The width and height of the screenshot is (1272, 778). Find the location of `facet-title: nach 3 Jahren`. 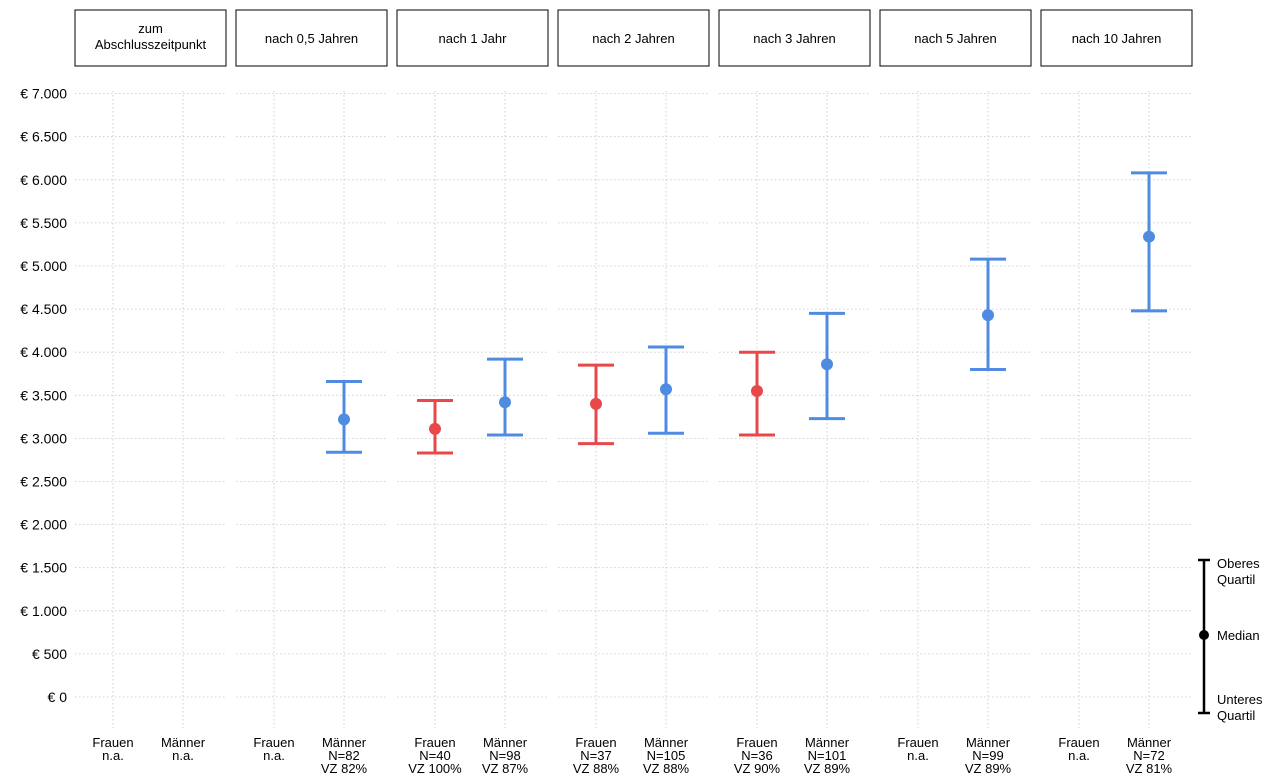

facet-title: nach 3 Jahren is located at coordinates (794, 38).